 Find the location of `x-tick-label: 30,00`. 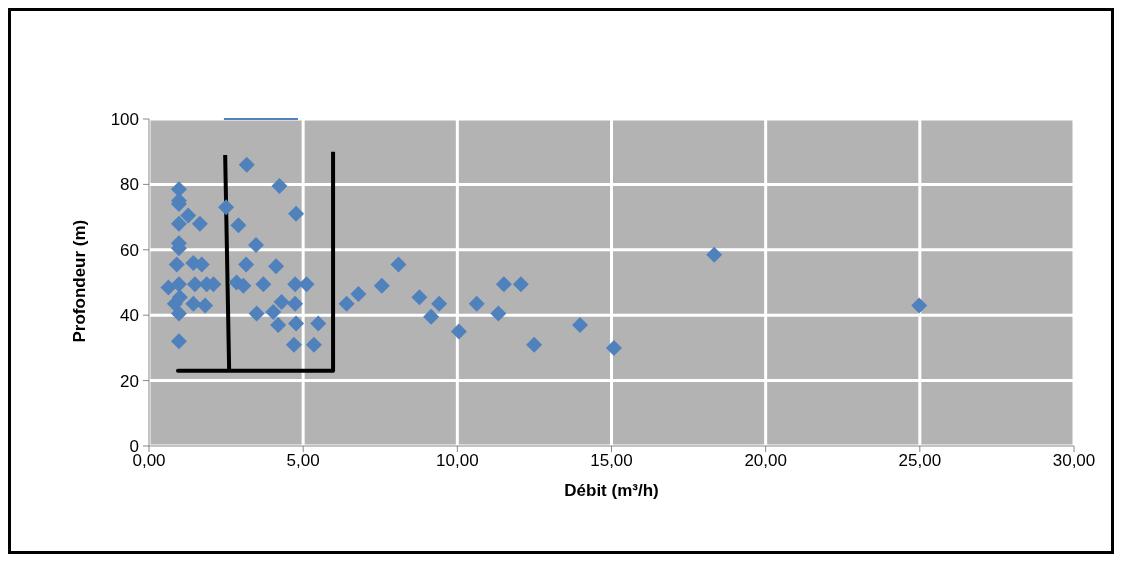

x-tick-label: 30,00 is located at coordinates (1074, 461).